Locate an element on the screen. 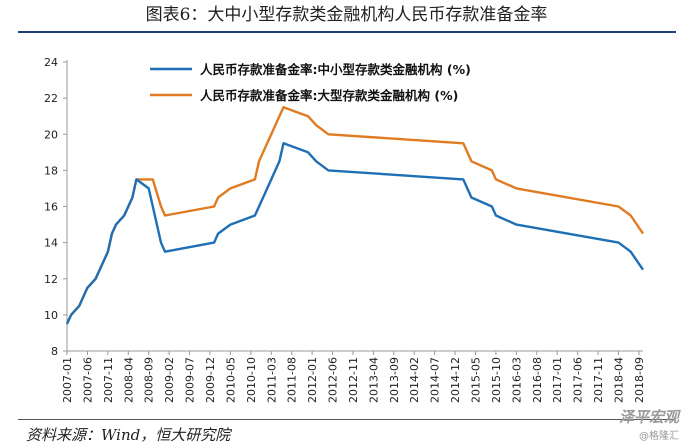 Image resolution: width=693 pixels, height=447 pixels. x-tick-label: 2011-08 is located at coordinates (292, 380).